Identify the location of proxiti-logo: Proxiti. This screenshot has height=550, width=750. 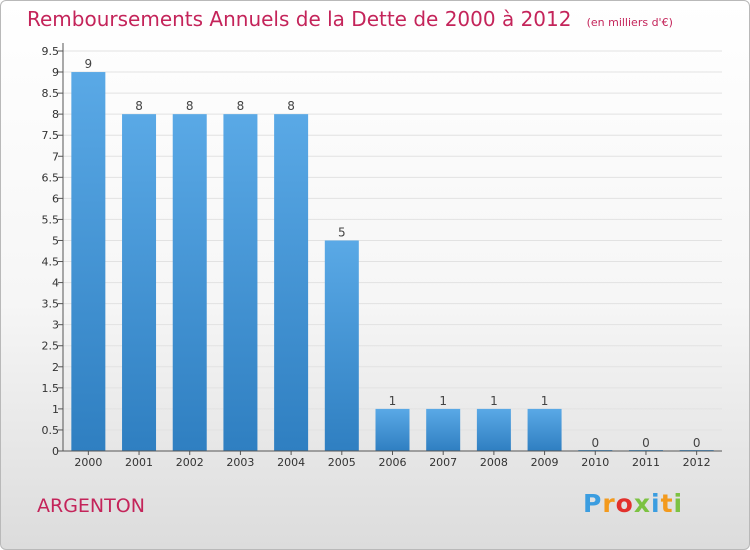
(633, 503).